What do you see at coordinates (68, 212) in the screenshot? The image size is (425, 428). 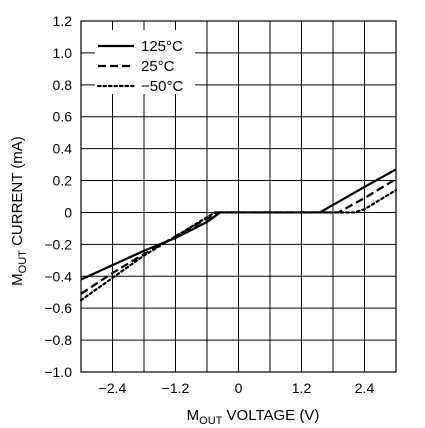 I see `y-tick-label-6: 0` at bounding box center [68, 212].